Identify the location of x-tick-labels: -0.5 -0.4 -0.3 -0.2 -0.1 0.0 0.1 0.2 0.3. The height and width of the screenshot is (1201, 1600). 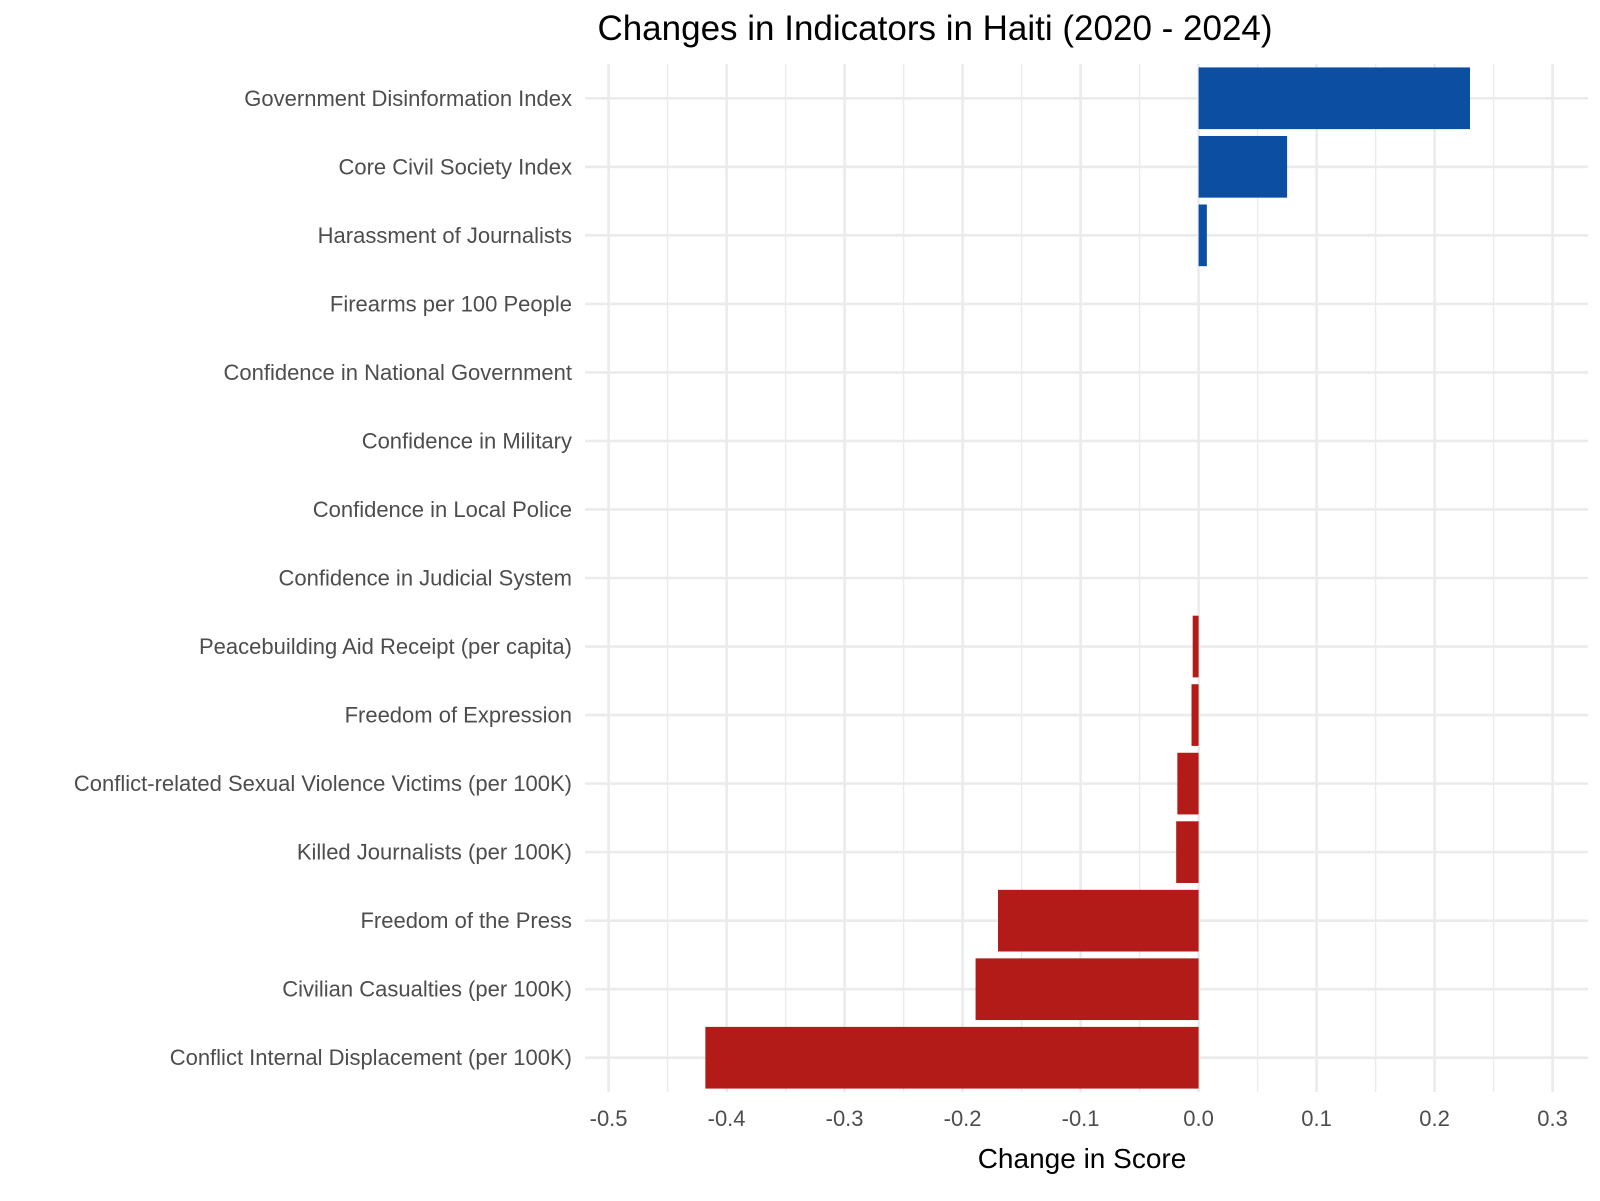
(1079, 1118).